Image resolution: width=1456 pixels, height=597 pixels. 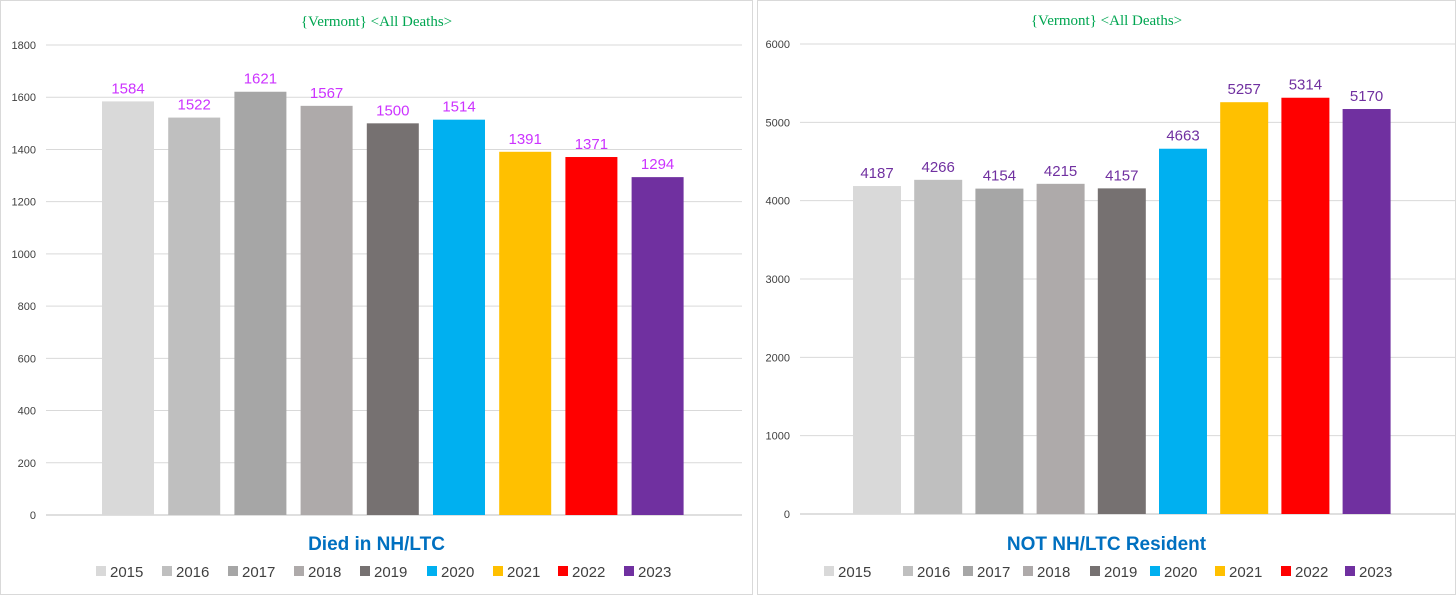 What do you see at coordinates (27, 412) in the screenshot?
I see `y-tick-label: 400` at bounding box center [27, 412].